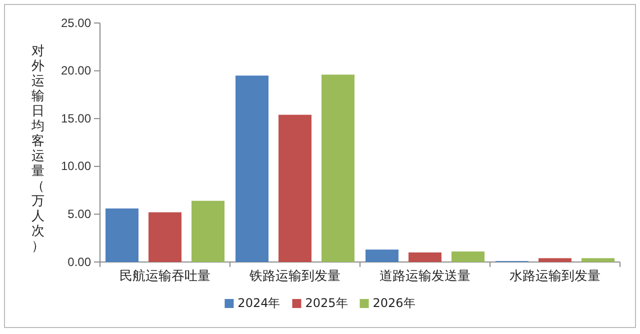 The width and height of the screenshot is (640, 334). What do you see at coordinates (294, 276) in the screenshot?
I see `x-tick-label: 铁路运输到发量` at bounding box center [294, 276].